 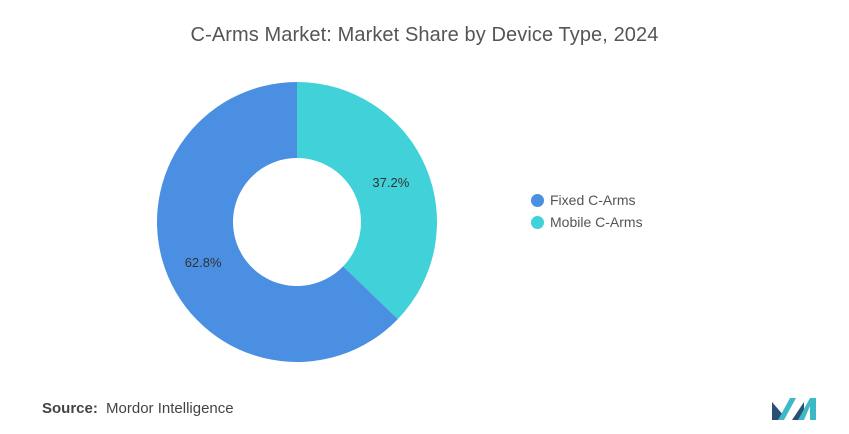 I want to click on legend-swatch-mobile-c-arms, so click(x=537, y=222).